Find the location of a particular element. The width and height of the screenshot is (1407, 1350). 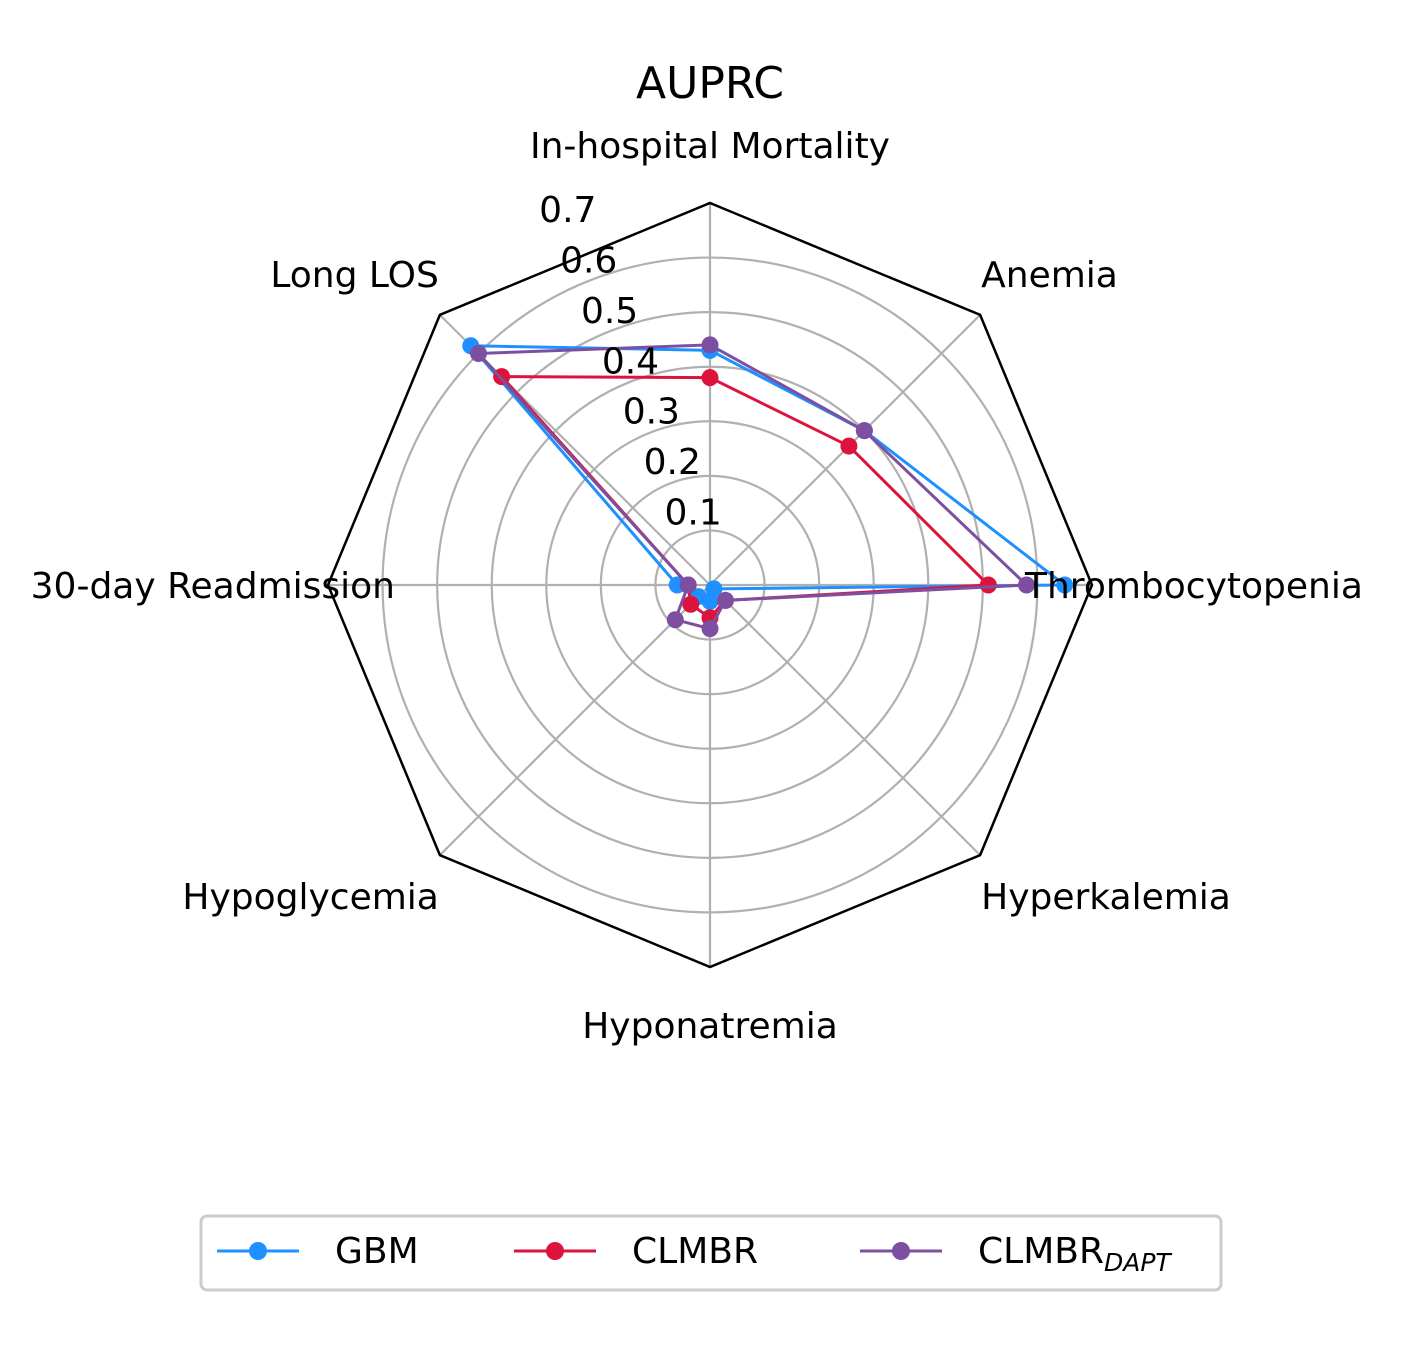

legend-marker-gbm is located at coordinates (258, 1251).